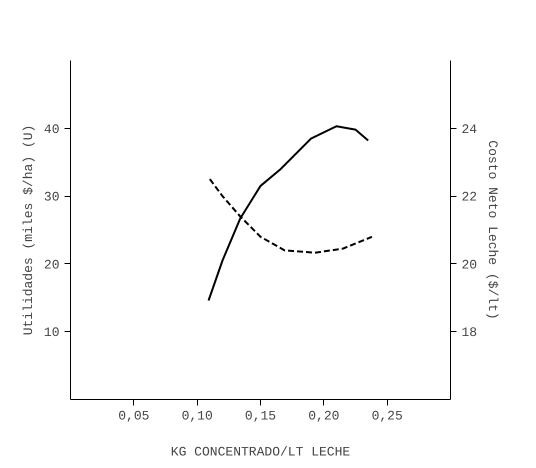 This screenshot has width=536, height=468. Describe the element at coordinates (260, 416) in the screenshot. I see `x-tick-label: 0,15` at that location.